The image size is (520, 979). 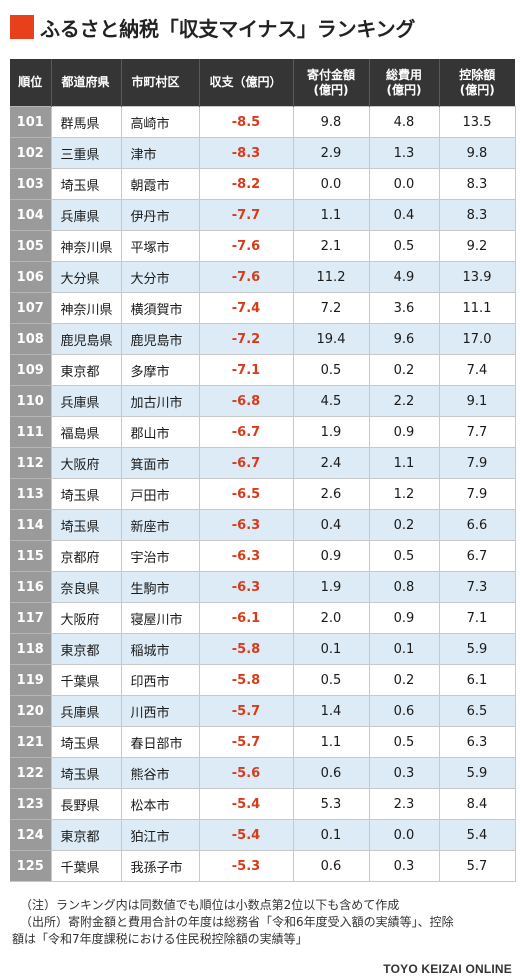 I want to click on cell-balance: -5.7, so click(x=245, y=742).